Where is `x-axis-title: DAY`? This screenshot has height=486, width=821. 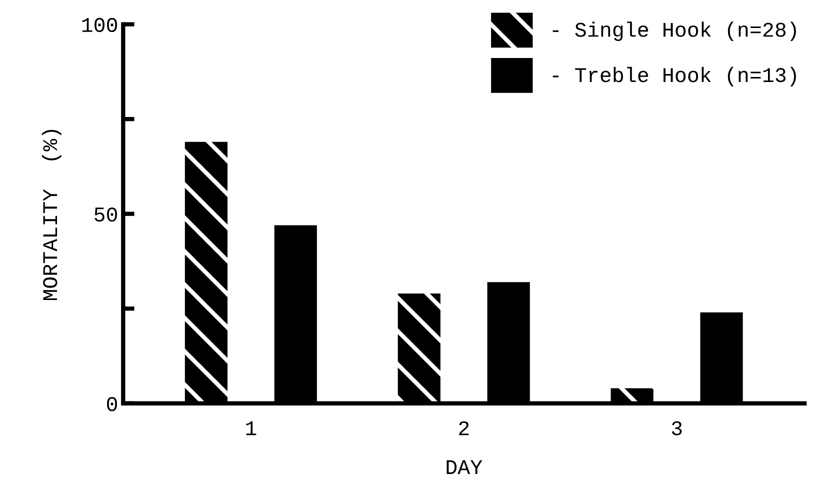 x-axis-title: DAY is located at coordinates (464, 467).